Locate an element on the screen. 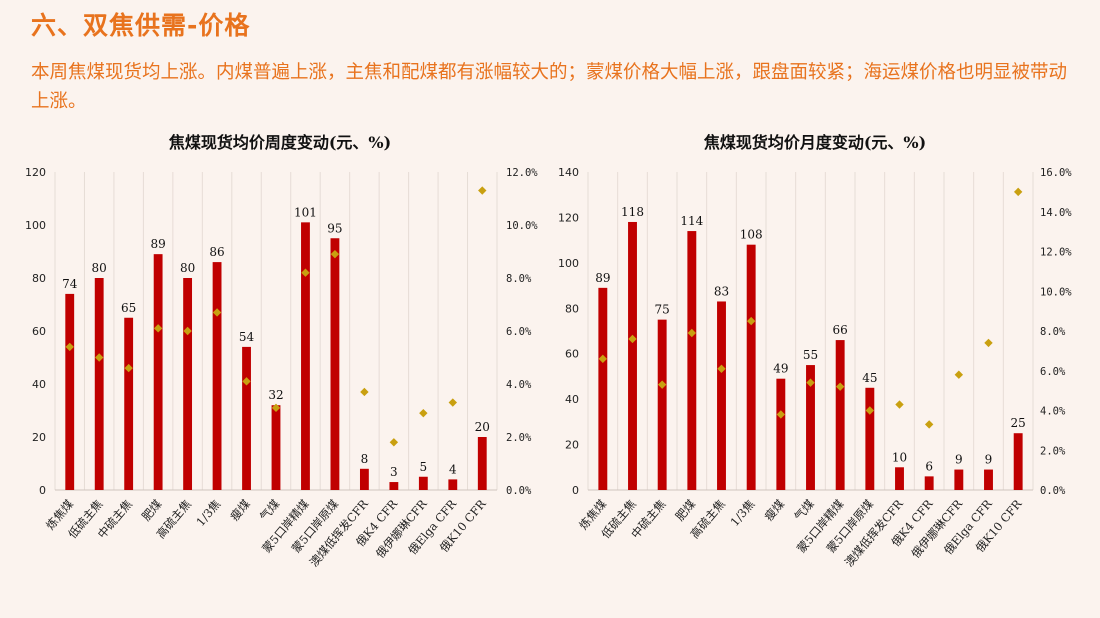 The image size is (1100, 618). data-label: 86 is located at coordinates (216, 252).